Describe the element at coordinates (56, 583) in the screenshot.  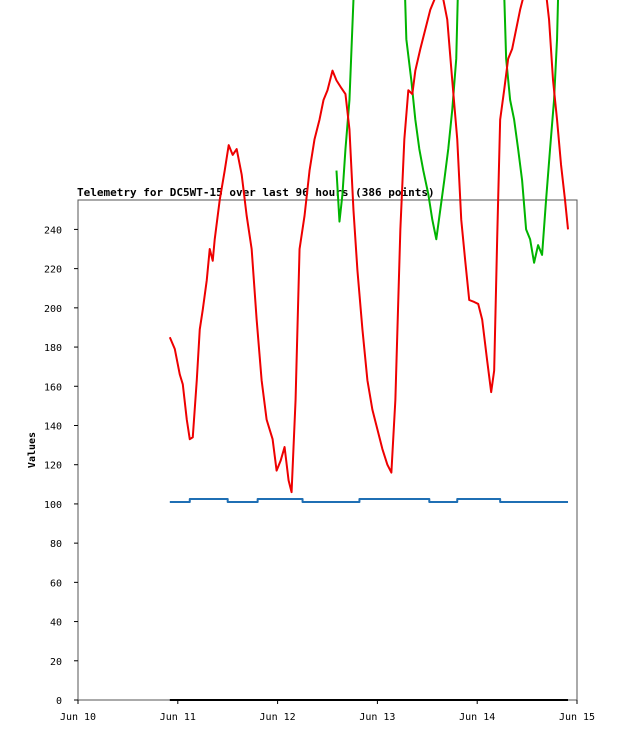
I see `y-tick-label: 60` at that location.